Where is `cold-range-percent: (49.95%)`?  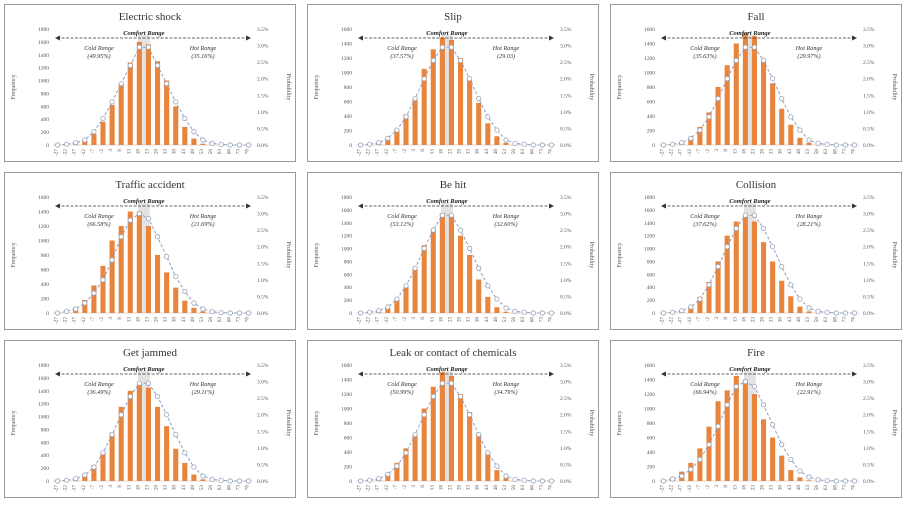 cold-range-percent: (49.95%) is located at coordinates (98, 56).